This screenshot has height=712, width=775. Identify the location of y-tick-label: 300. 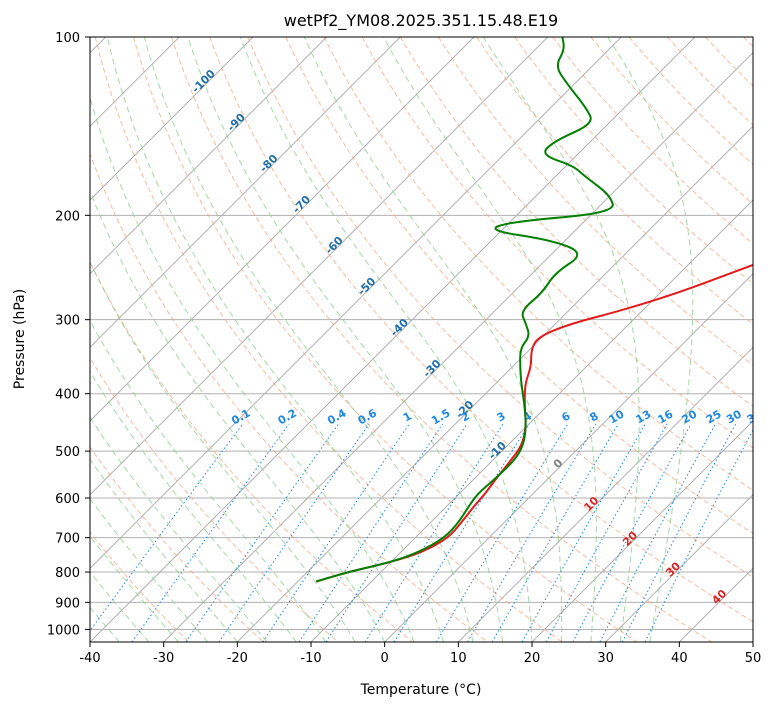
(67, 321).